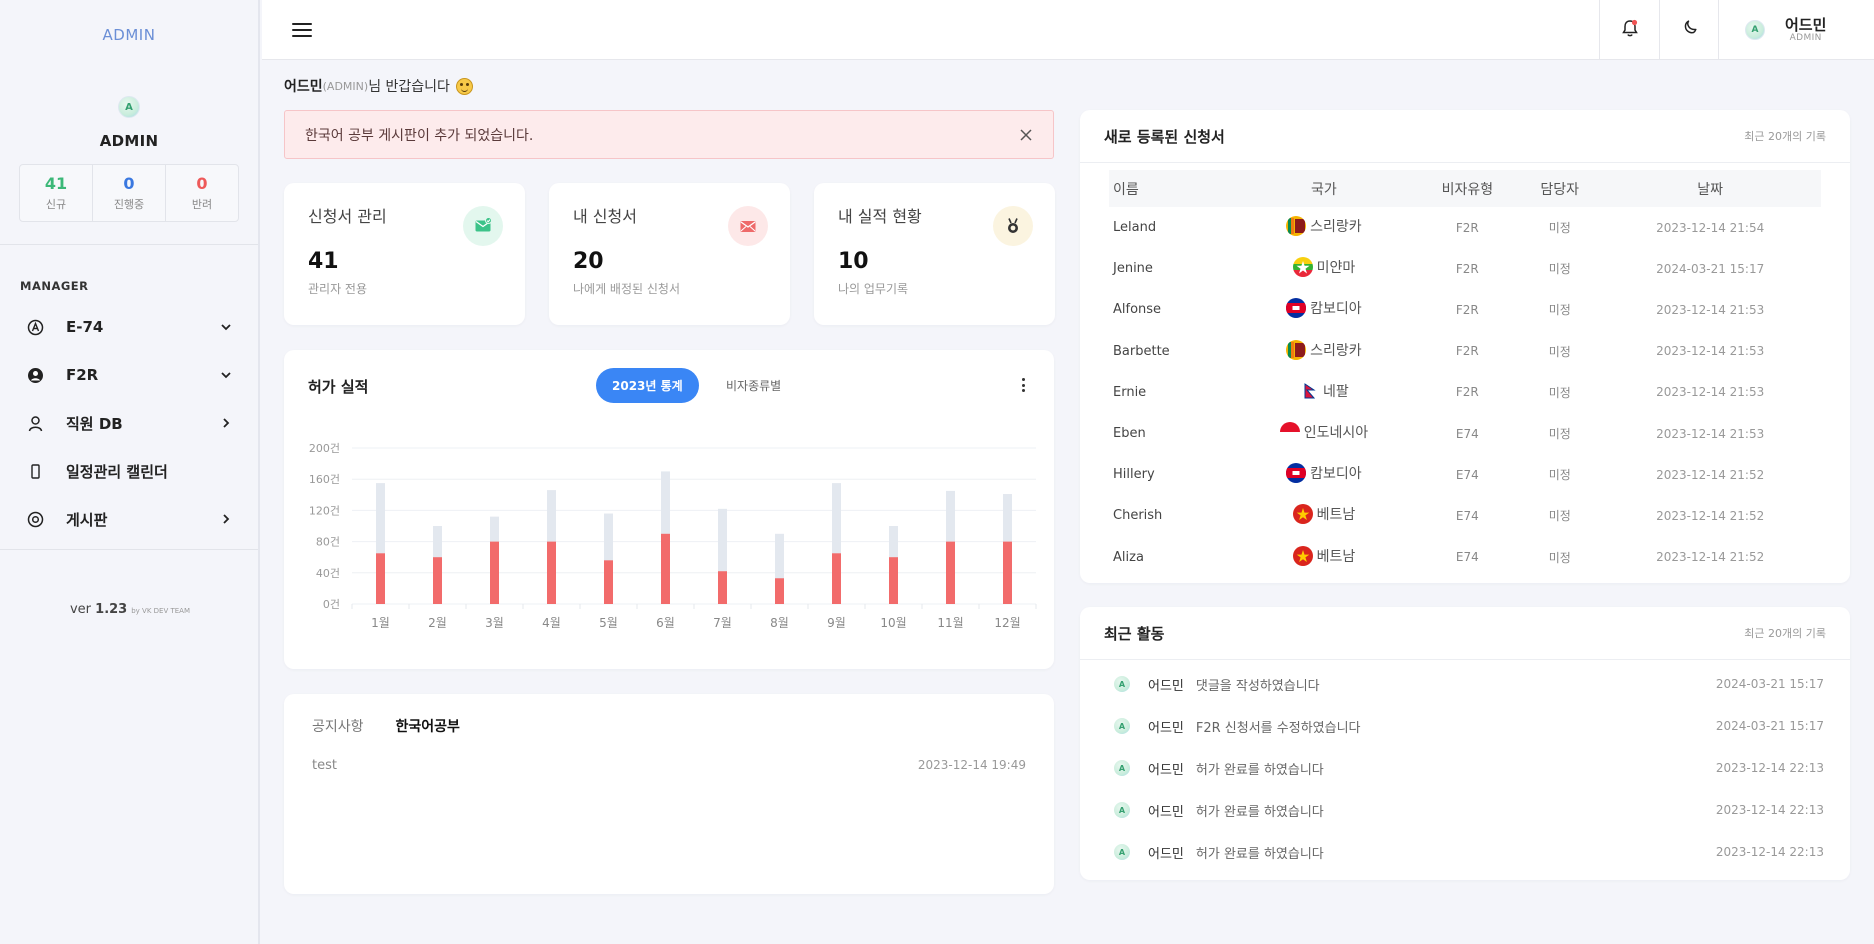 The image size is (1874, 944). What do you see at coordinates (328, 573) in the screenshot?
I see `y-tick-label: 40건` at bounding box center [328, 573].